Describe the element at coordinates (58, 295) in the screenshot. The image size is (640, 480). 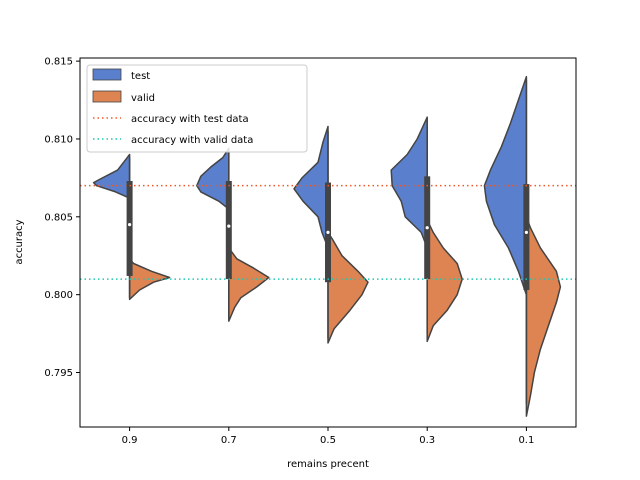
I see `y-tick-label: 0.800` at that location.